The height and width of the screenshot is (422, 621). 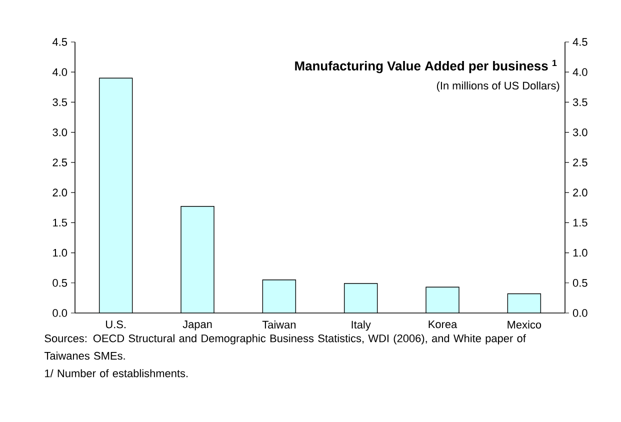 What do you see at coordinates (116, 373) in the screenshot?
I see `text: 1/ Number of establishments.` at bounding box center [116, 373].